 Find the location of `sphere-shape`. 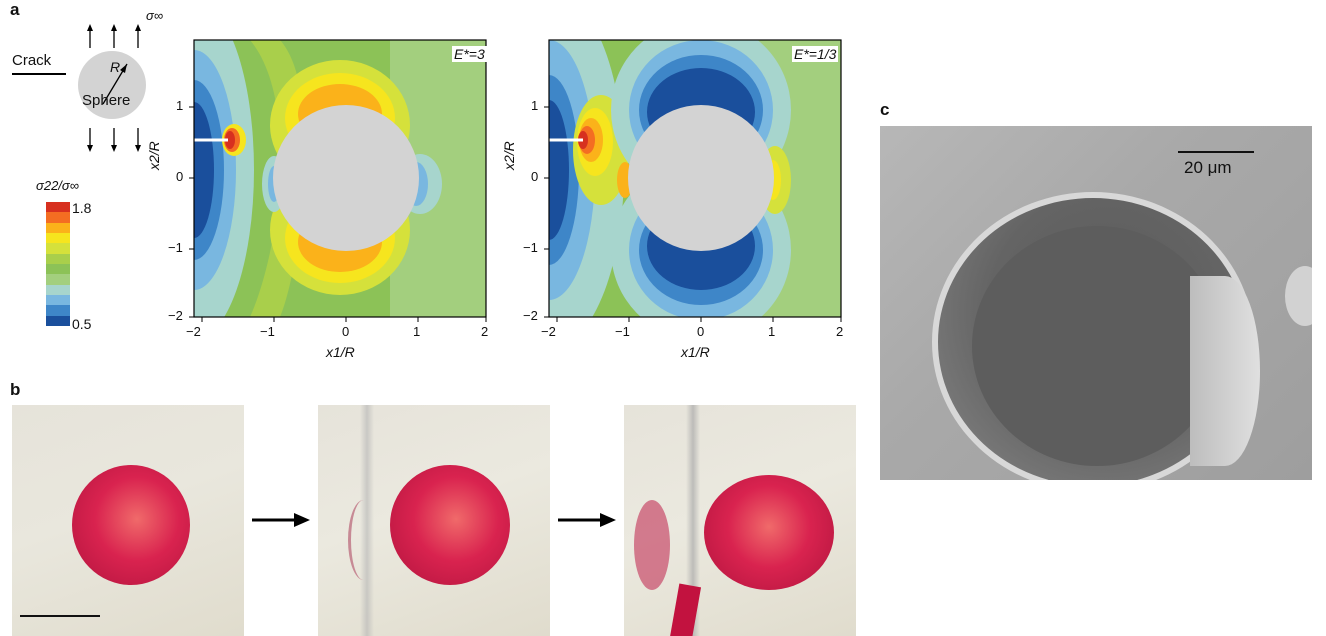

sphere-shape is located at coordinates (112, 85).